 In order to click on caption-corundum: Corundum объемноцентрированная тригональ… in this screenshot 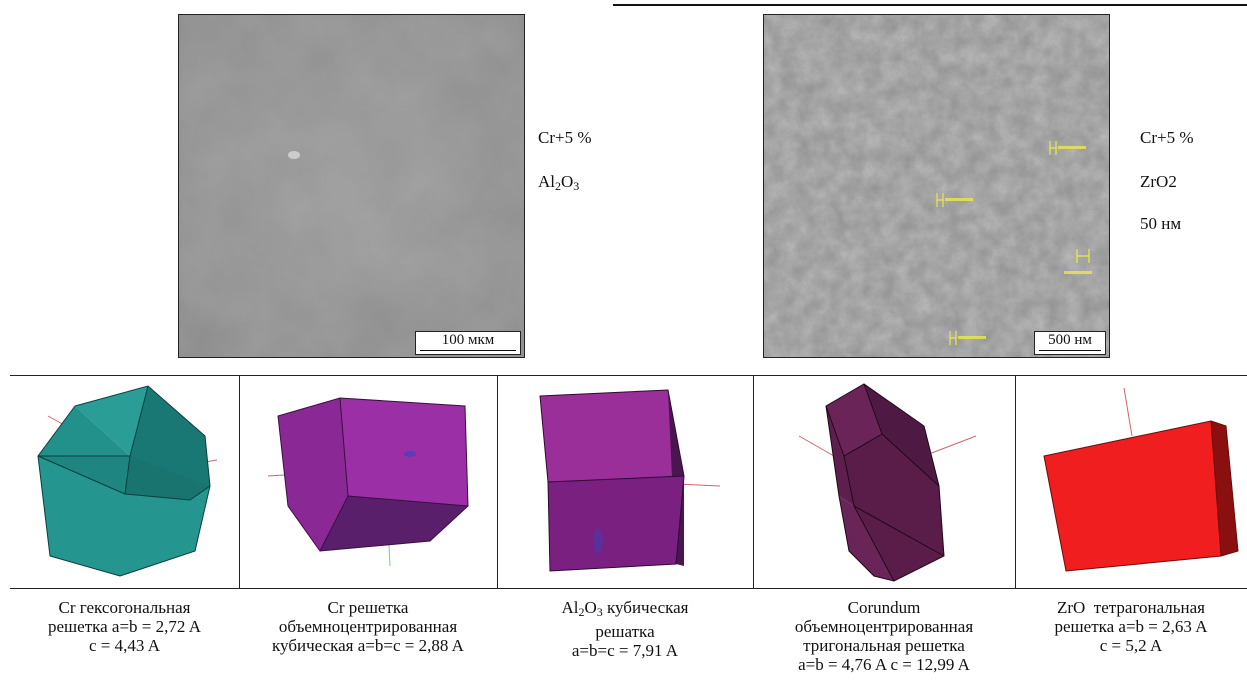, I will do `click(884, 636)`.